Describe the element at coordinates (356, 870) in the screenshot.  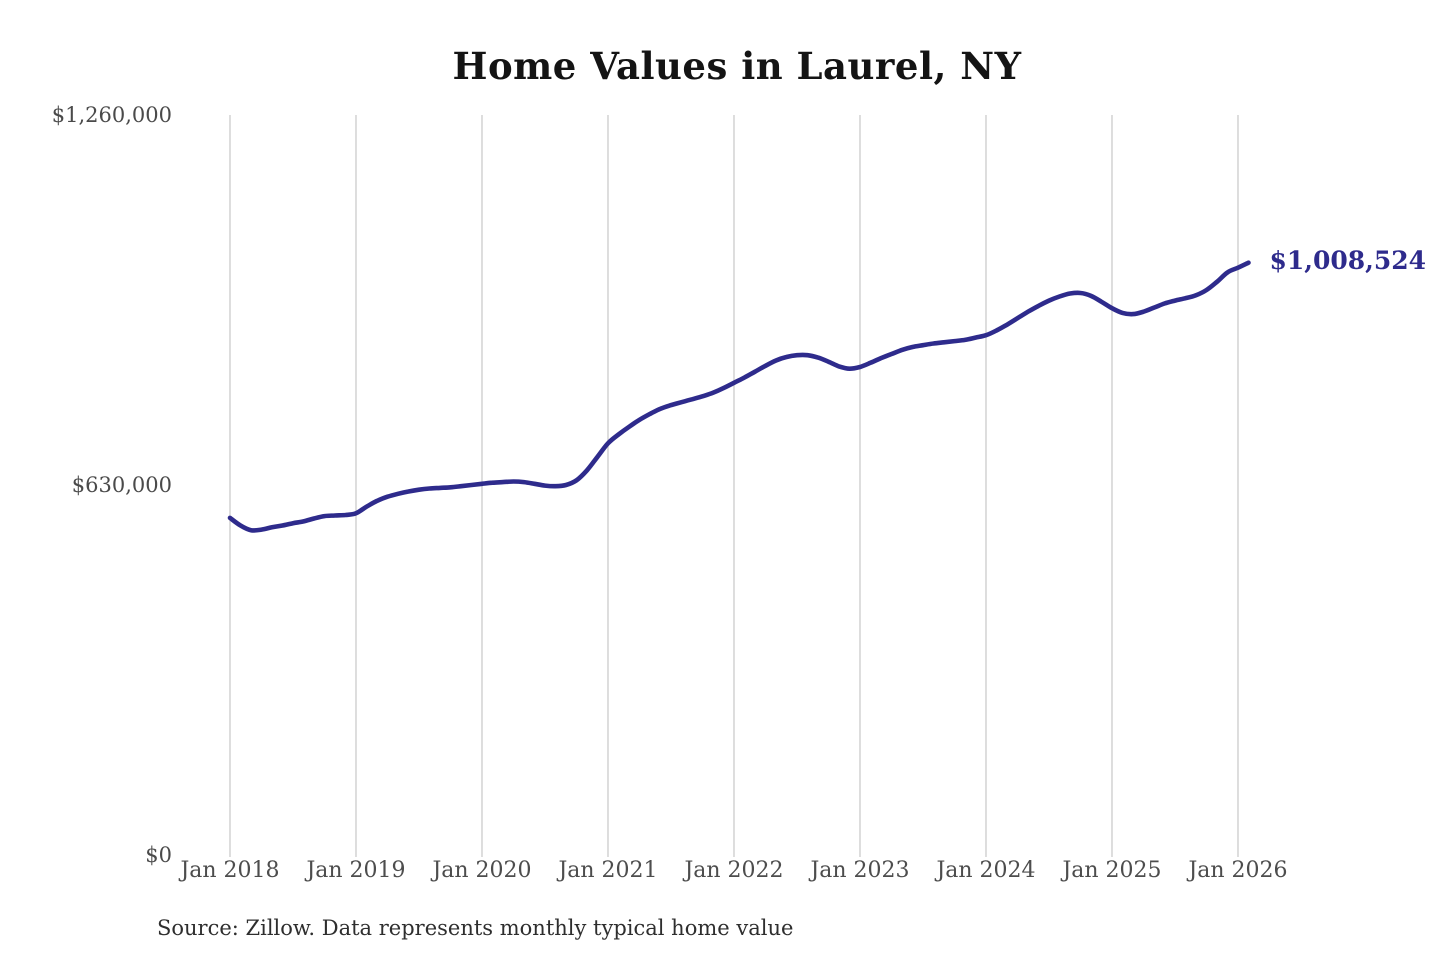
I see `x-axis-tick-label: Jan 2019` at that location.